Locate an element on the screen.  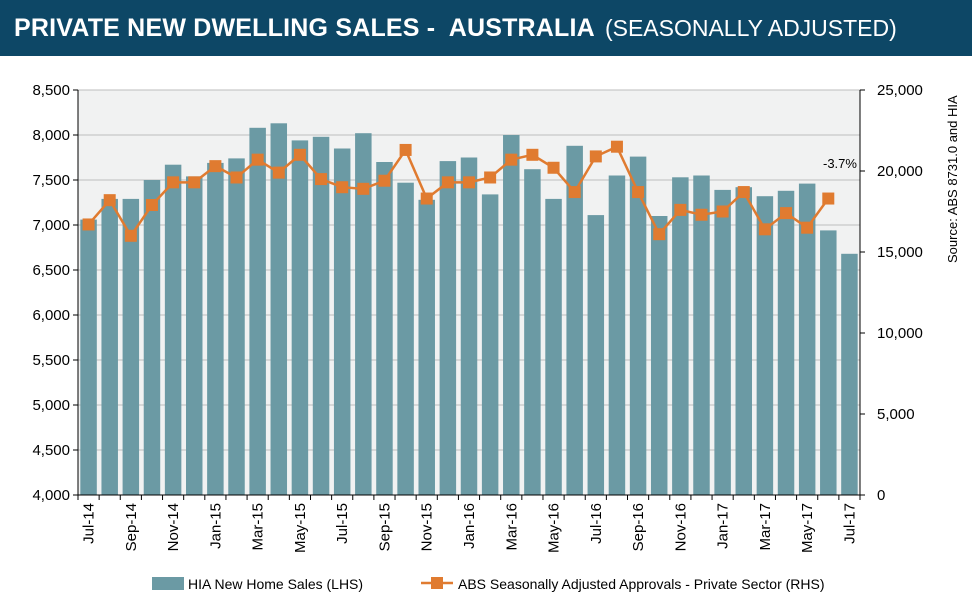
x-tick-label: Jan-16 is located at coordinates (469, 526).